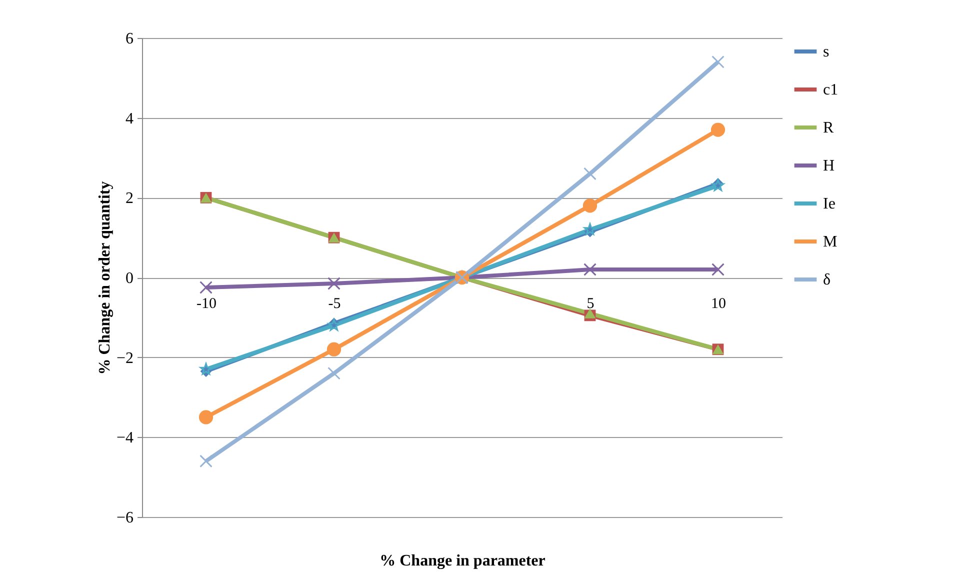 This screenshot has width=957, height=580. Describe the element at coordinates (830, 242) in the screenshot. I see `legend-label: M` at that location.